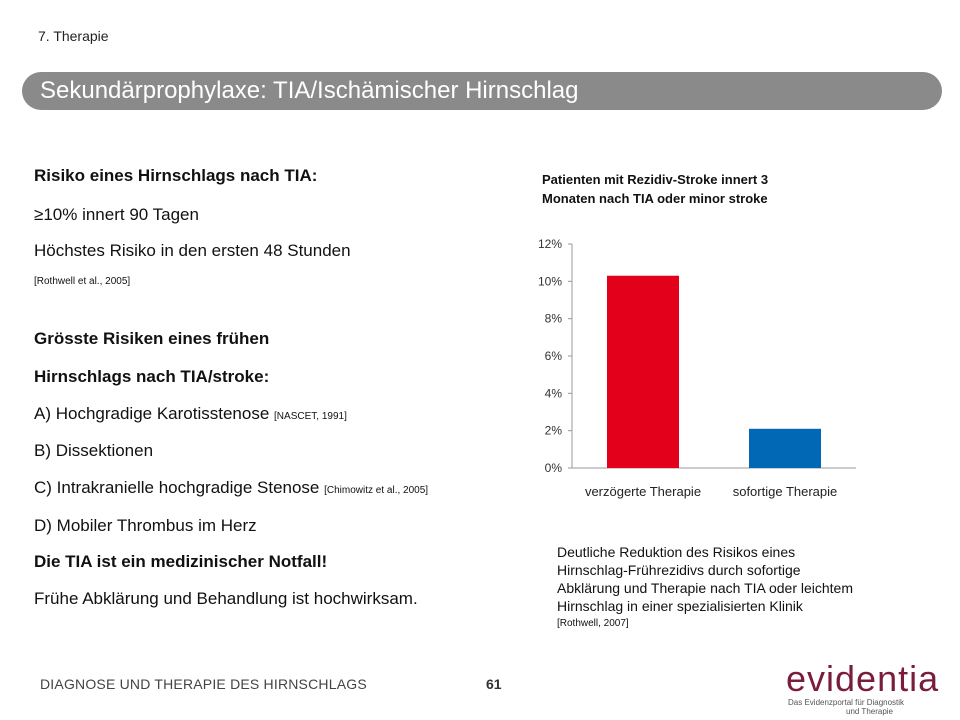 The image size is (960, 720). I want to click on x-category-label: sofortige Therapie, so click(785, 491).